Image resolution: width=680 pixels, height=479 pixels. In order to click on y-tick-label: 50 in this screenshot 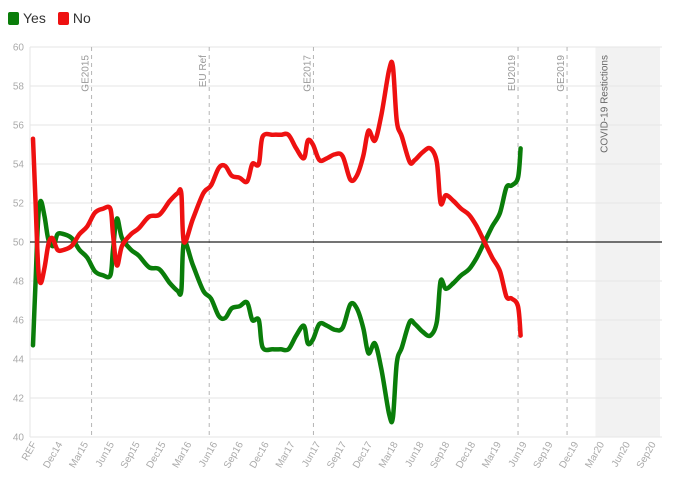, I will do `click(19, 243)`.